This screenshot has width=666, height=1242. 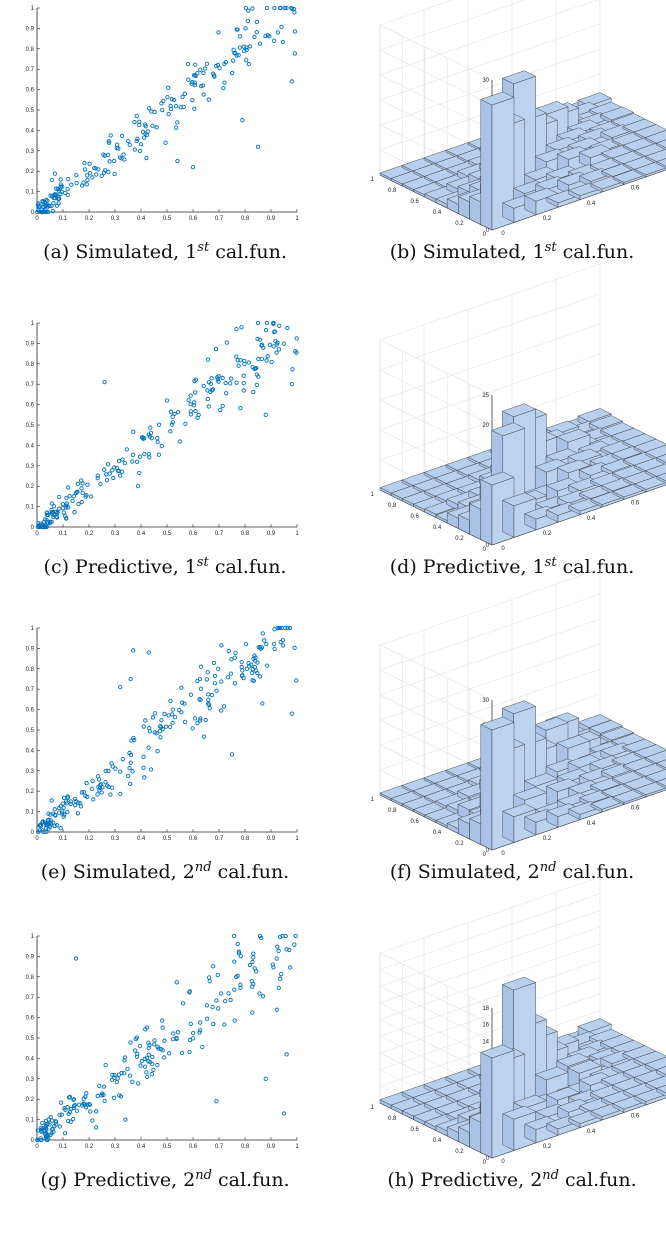 I want to click on y-tick-label: 0.9, so click(x=30, y=29).